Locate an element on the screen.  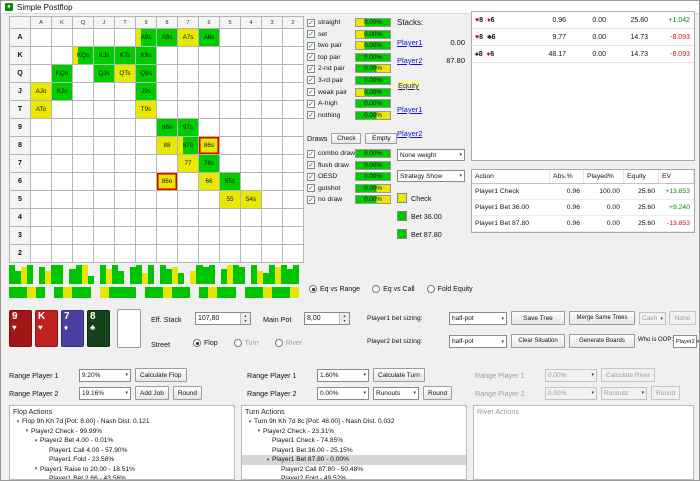
round-button: Round is located at coordinates (187, 393).